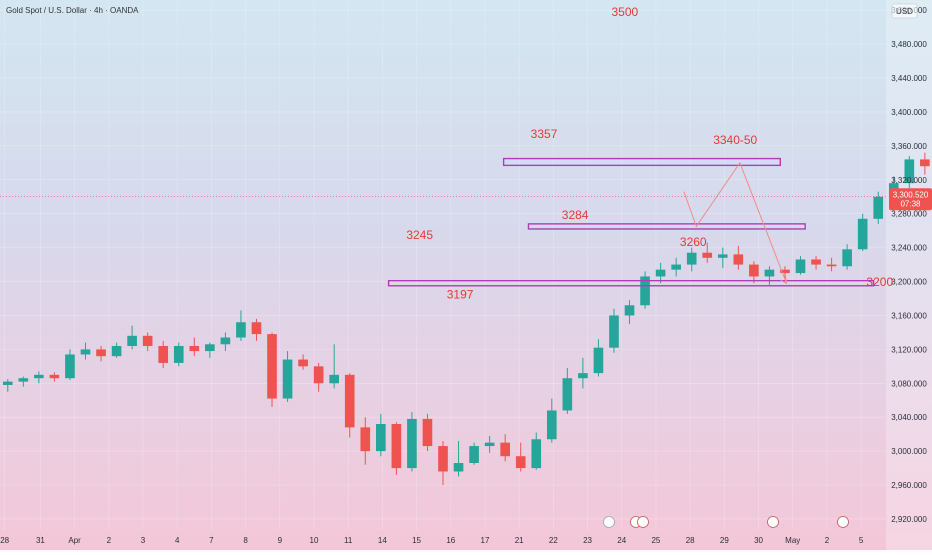  What do you see at coordinates (631, 222) in the screenshot?
I see `zones` at bounding box center [631, 222].